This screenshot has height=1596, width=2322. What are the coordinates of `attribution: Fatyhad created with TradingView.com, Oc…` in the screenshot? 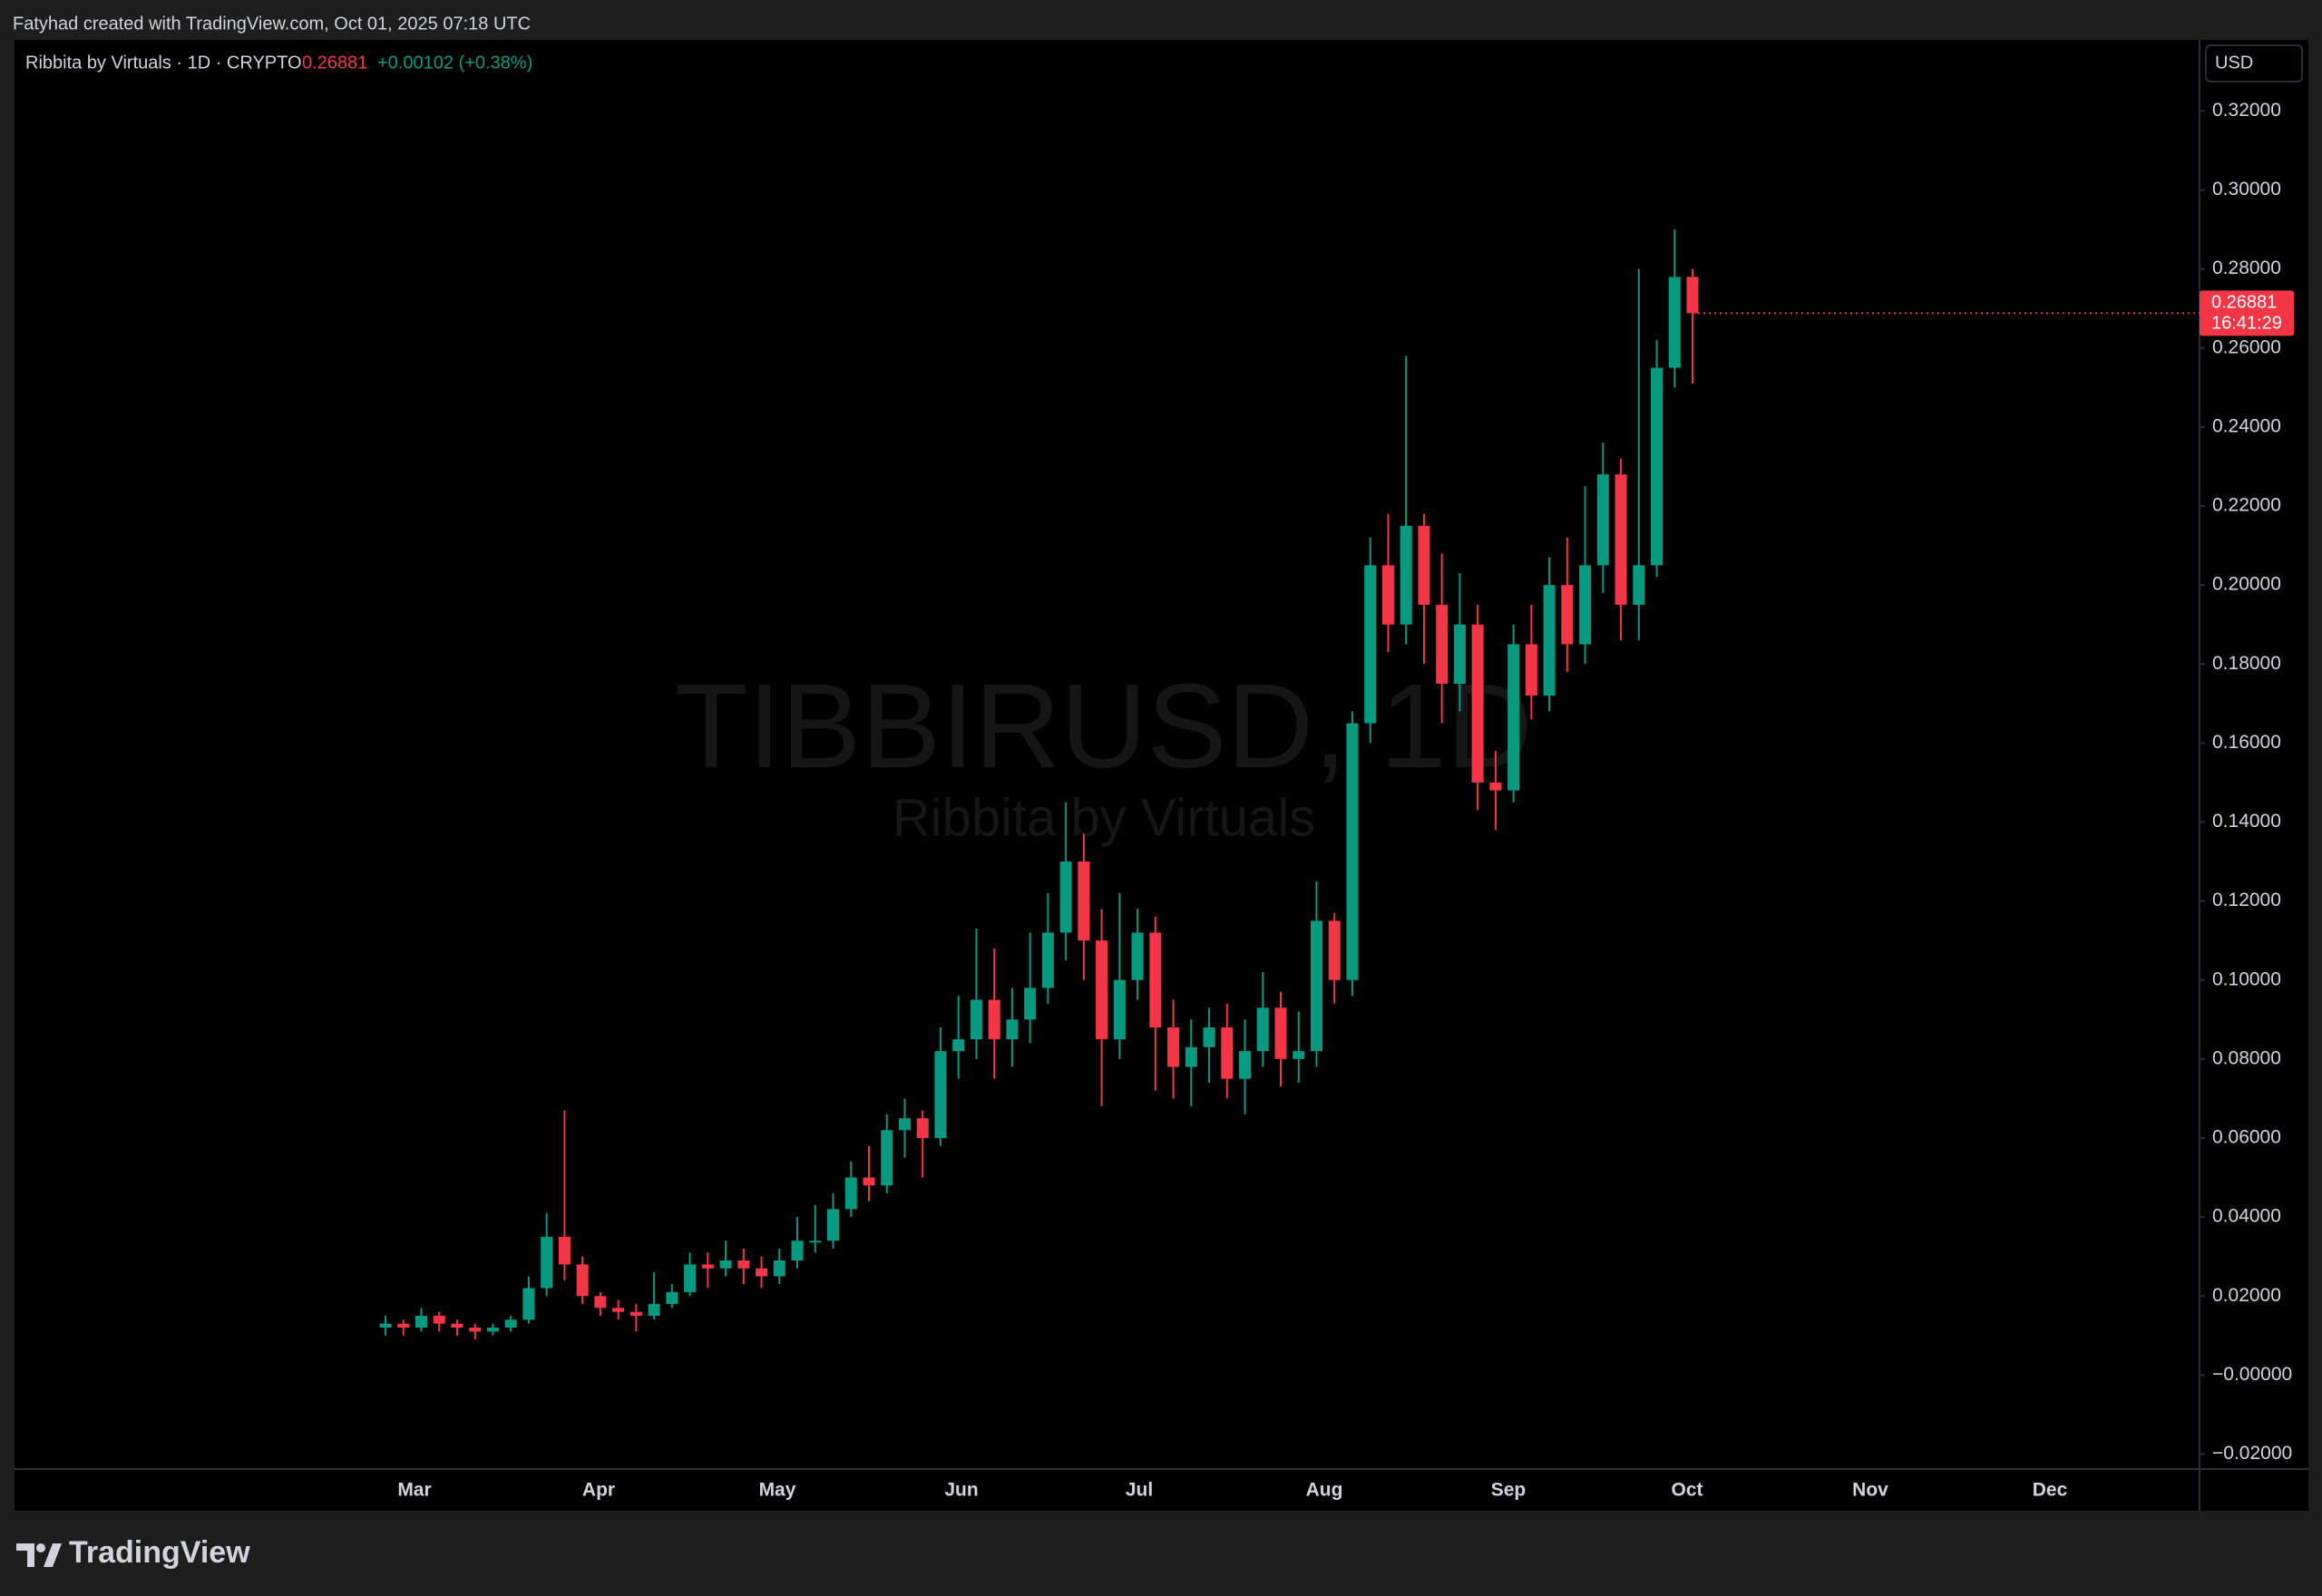 It's located at (272, 24).